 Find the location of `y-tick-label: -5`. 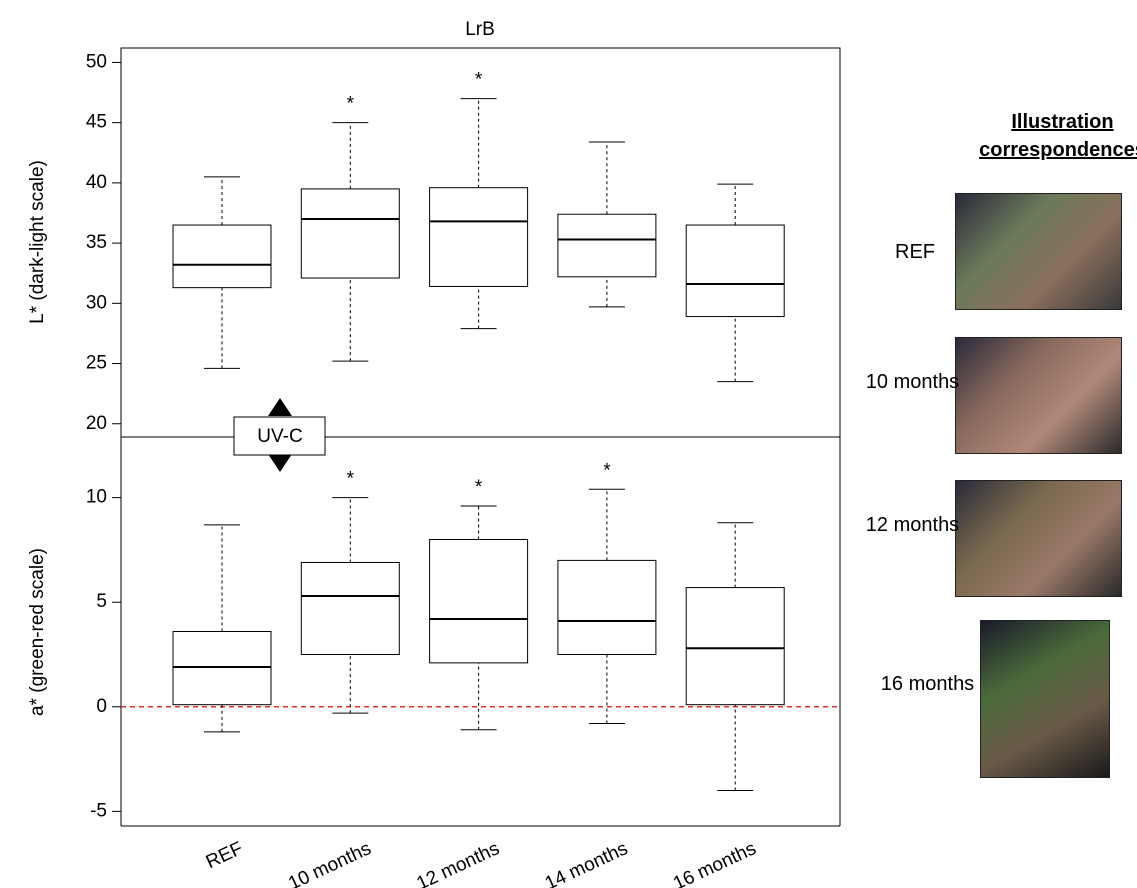

y-tick-label: -5 is located at coordinates (98, 810).